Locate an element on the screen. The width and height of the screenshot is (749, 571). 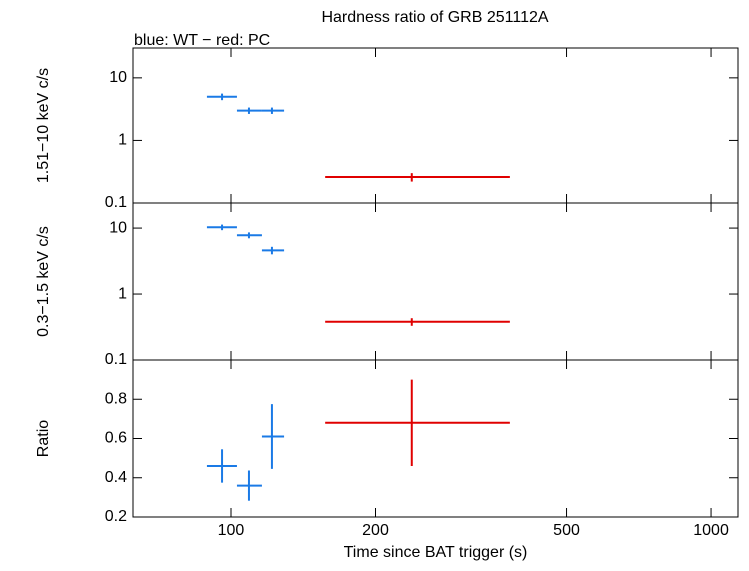
x-axis-label: Time since BAT trigger (s) is located at coordinates (436, 552).